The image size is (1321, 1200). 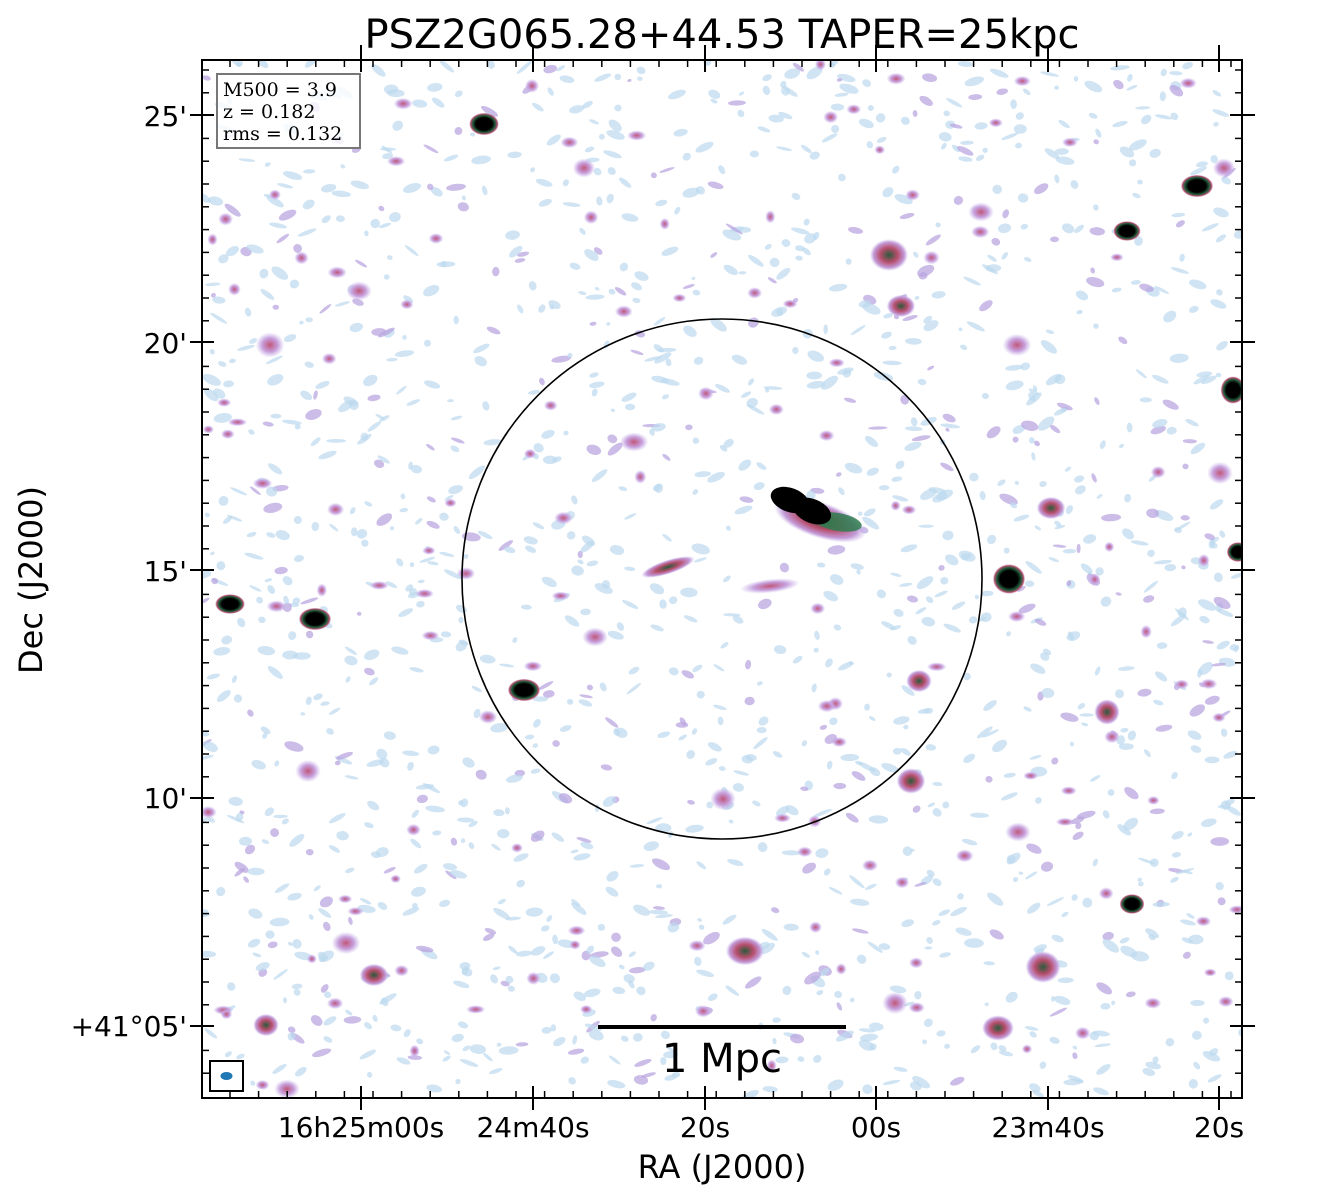 I want to click on scale-bar-label: 1 Mpc, so click(x=722, y=1059).